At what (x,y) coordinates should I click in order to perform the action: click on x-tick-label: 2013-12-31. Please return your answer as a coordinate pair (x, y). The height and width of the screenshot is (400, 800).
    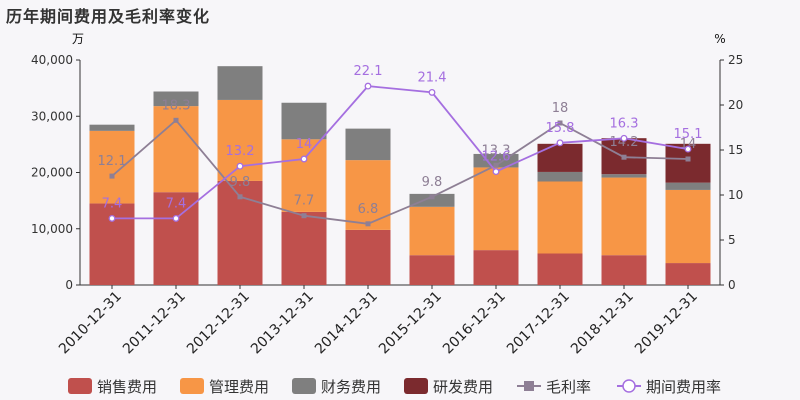
    Looking at the image, I should click on (282, 323).